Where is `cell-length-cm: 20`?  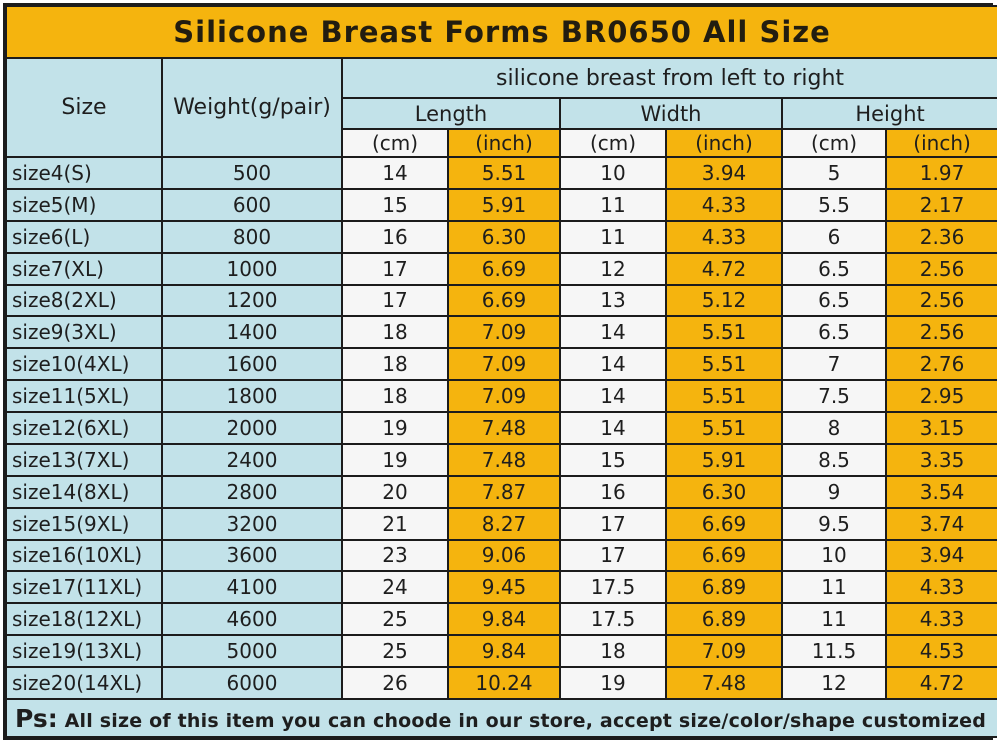 cell-length-cm: 20 is located at coordinates (395, 491).